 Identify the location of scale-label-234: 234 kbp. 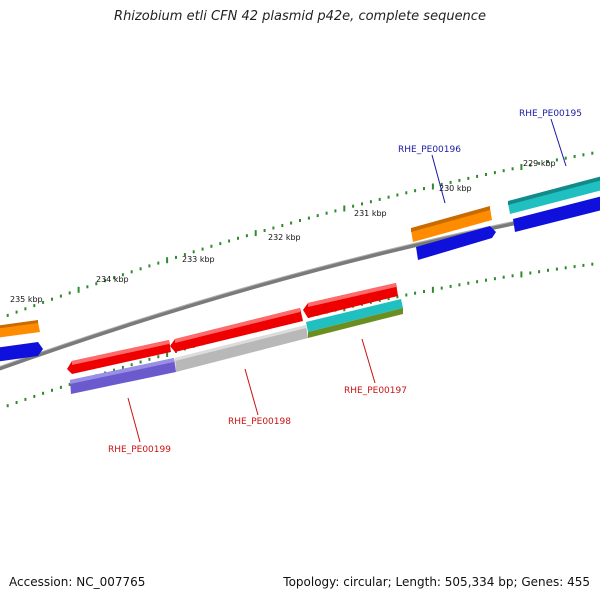
(112, 279).